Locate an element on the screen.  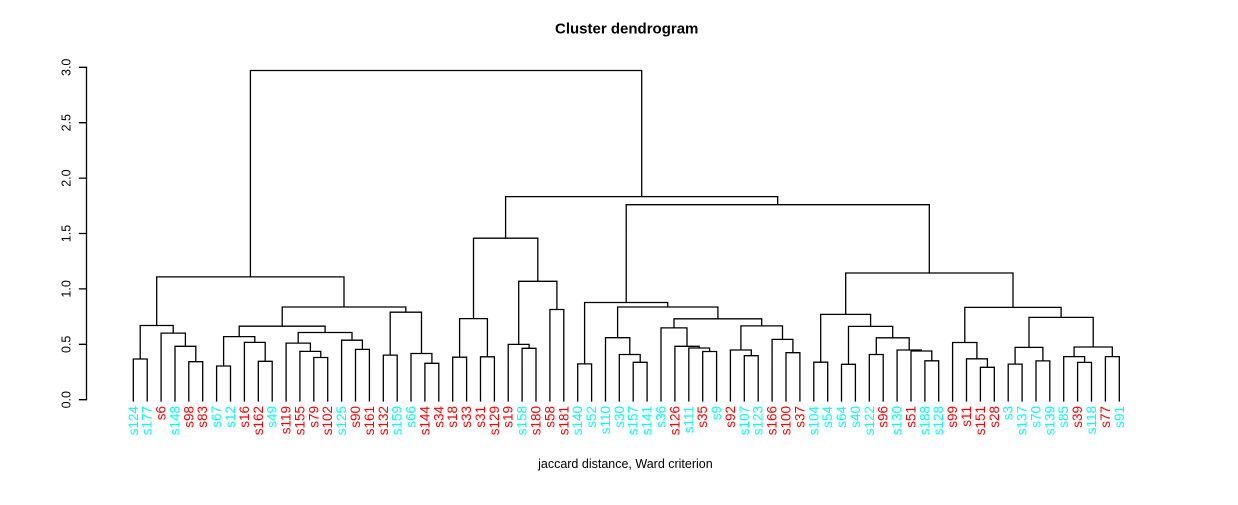
svg-text: s39 is located at coordinates (1077, 417).